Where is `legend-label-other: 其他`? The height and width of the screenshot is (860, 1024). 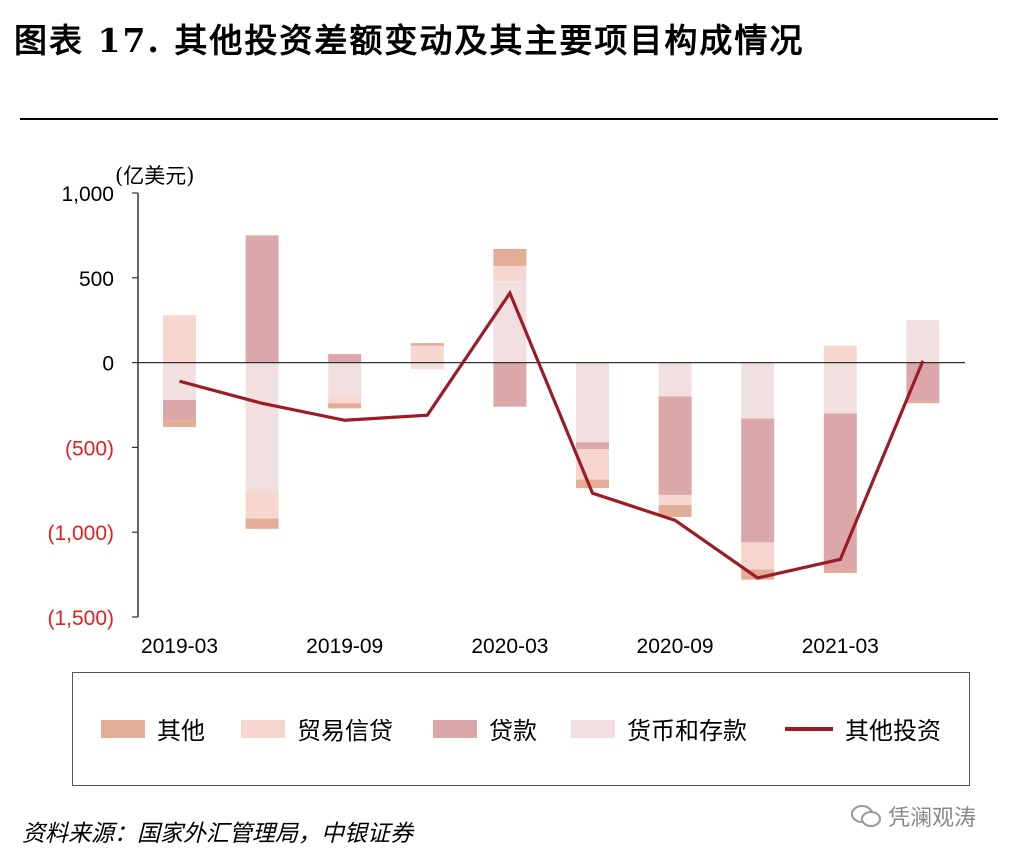 legend-label-other: 其他 is located at coordinates (181, 731).